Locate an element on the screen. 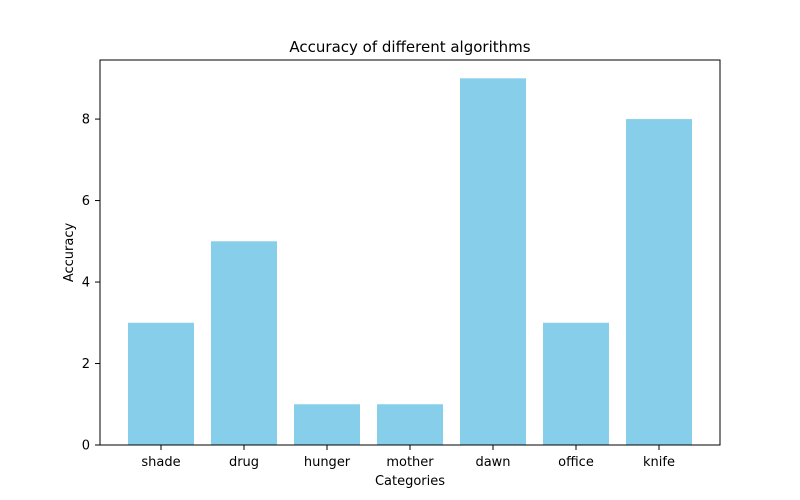 Image resolution: width=800 pixels, height=500 pixels. y-tick-label: 2 is located at coordinates (86, 364).